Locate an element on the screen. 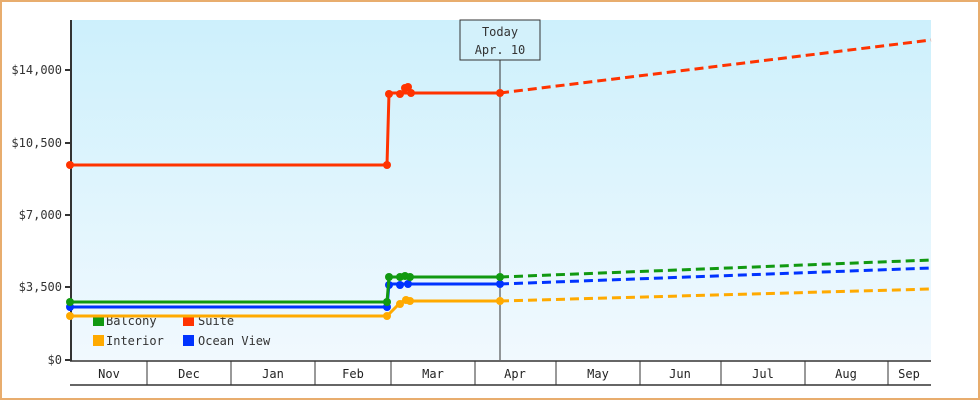  month-label: Feb is located at coordinates (353, 374).